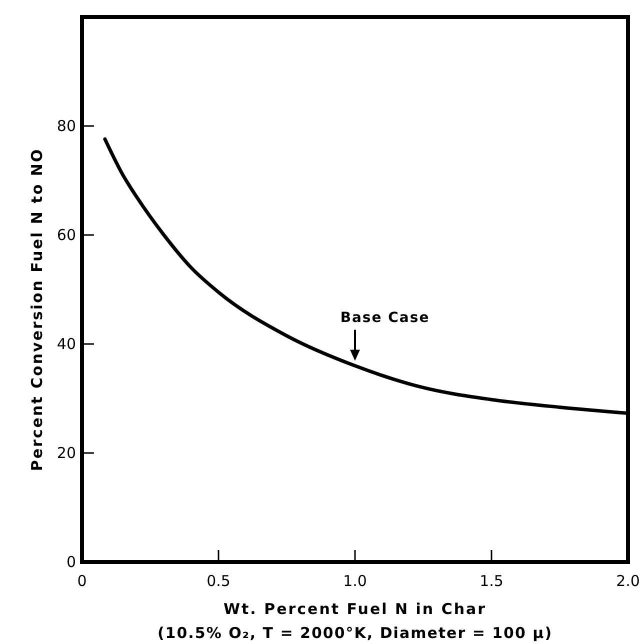 The width and height of the screenshot is (642, 644). Describe the element at coordinates (66, 126) in the screenshot. I see `y-tick-label: 80` at that location.